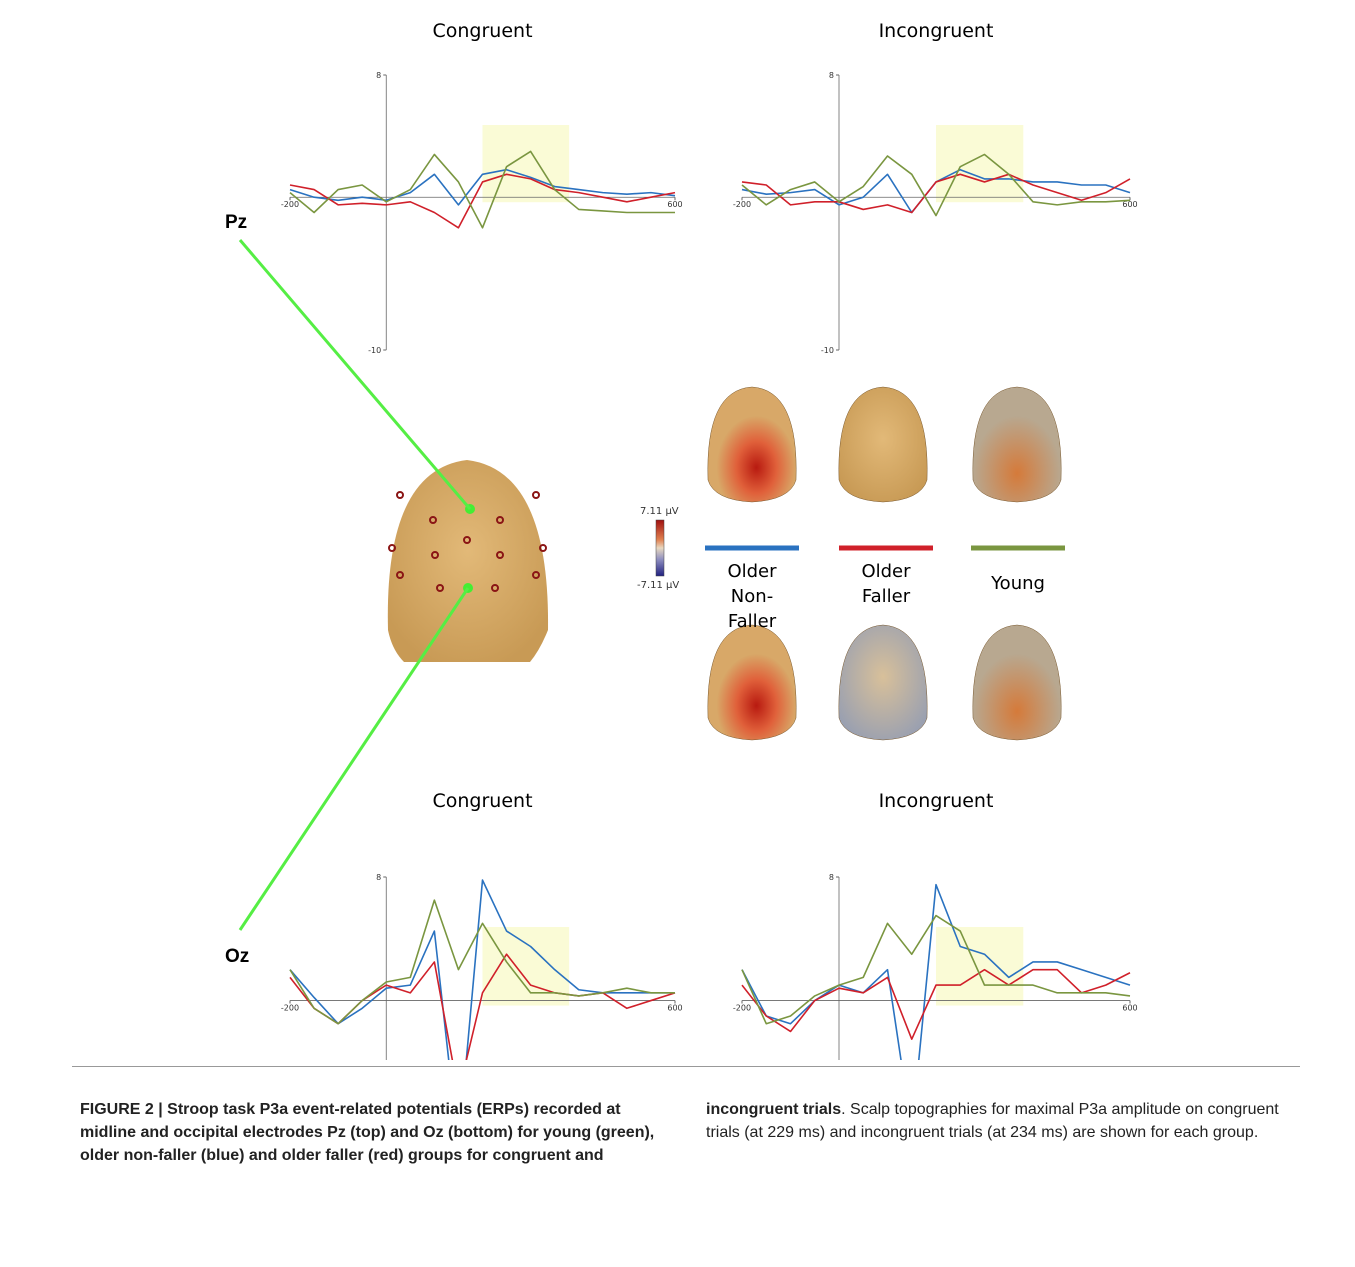 The image size is (1355, 1267). I want to click on colorbar-min: -7.11 µV, so click(658, 585).